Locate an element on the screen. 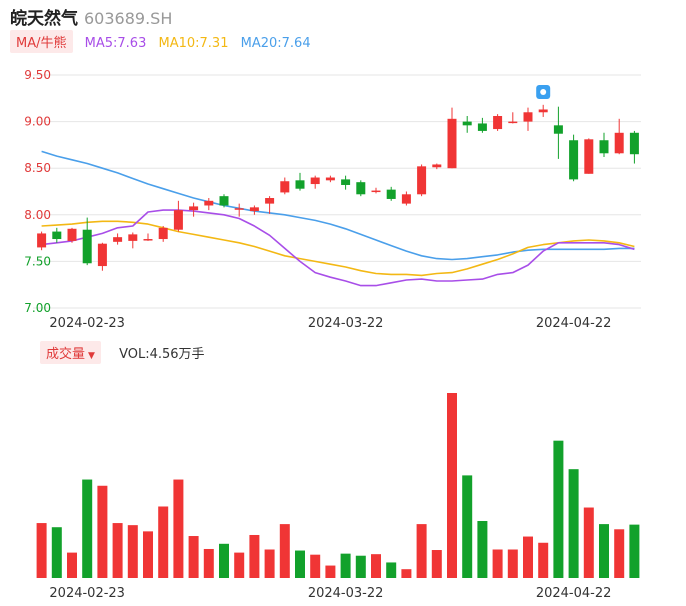  ma20-legend: MA20:7.64 is located at coordinates (275, 43).